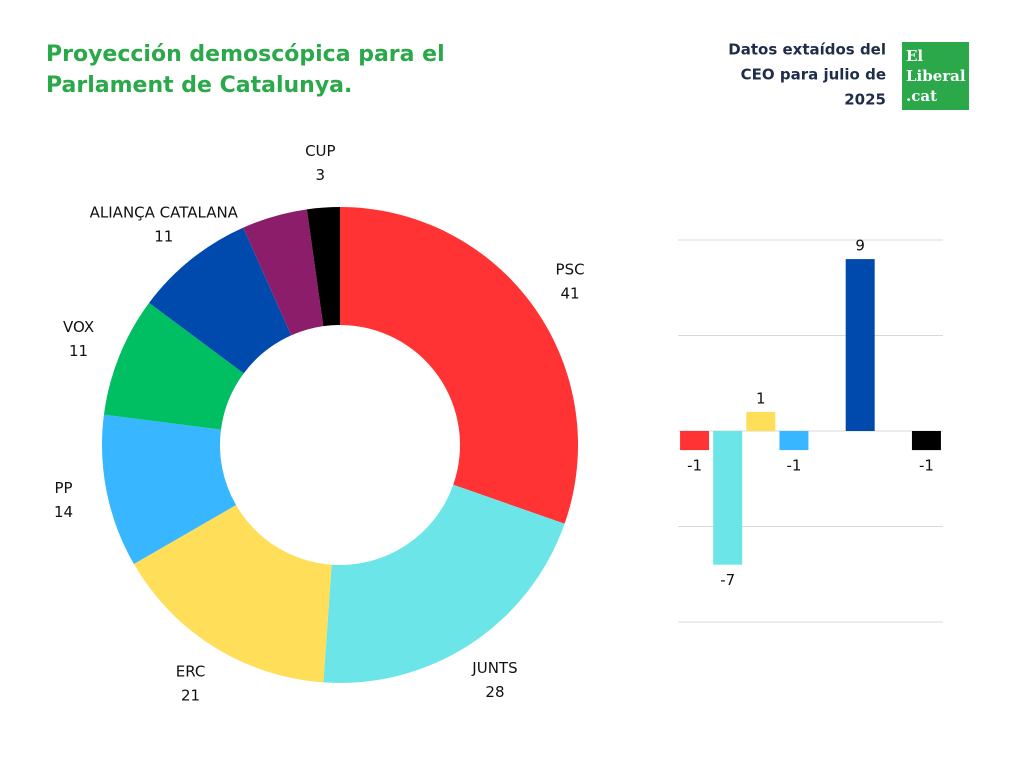 This screenshot has width=1024, height=768. Describe the element at coordinates (191, 672) in the screenshot. I see `slice-label: ERC` at that location.